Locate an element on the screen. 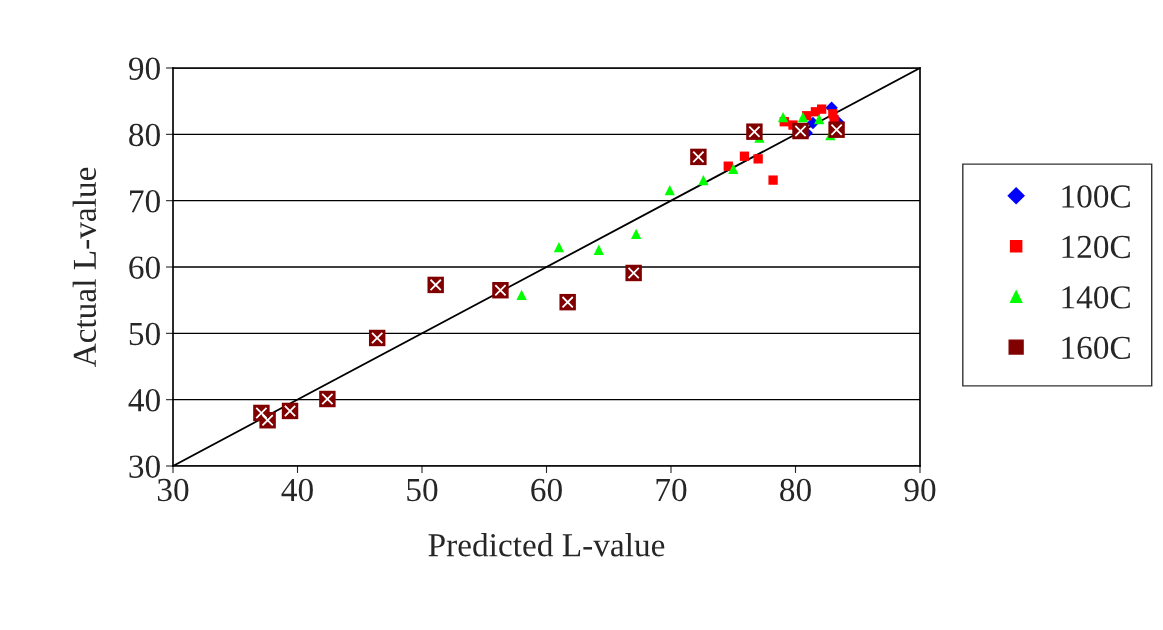  y-tick-label: 80 is located at coordinates (144, 135).